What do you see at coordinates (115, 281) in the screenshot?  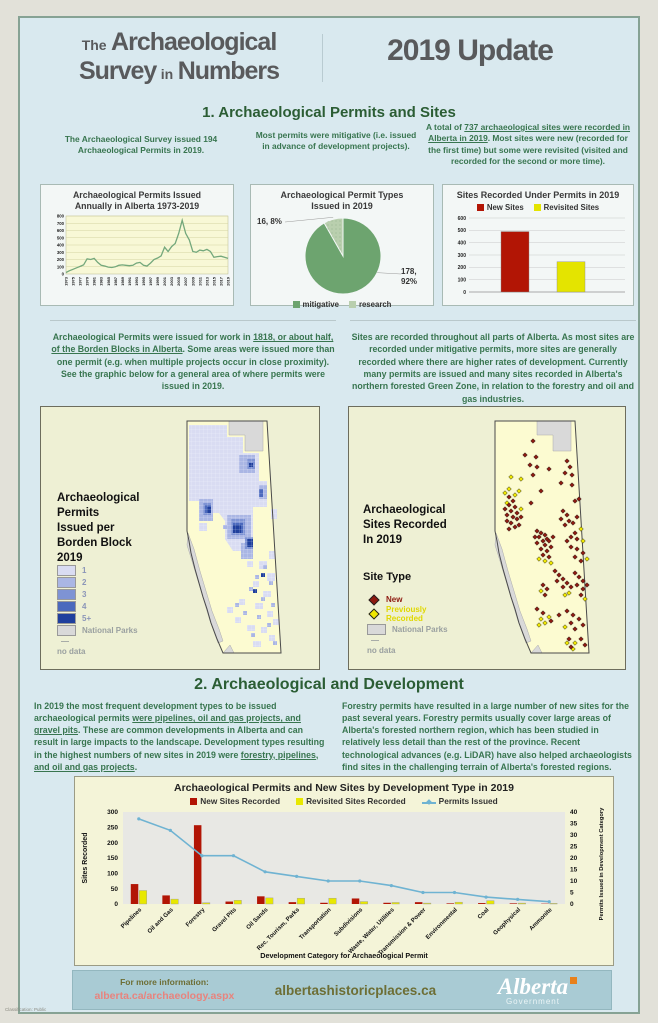 I see `svg-text: 1987` at bounding box center [115, 281].